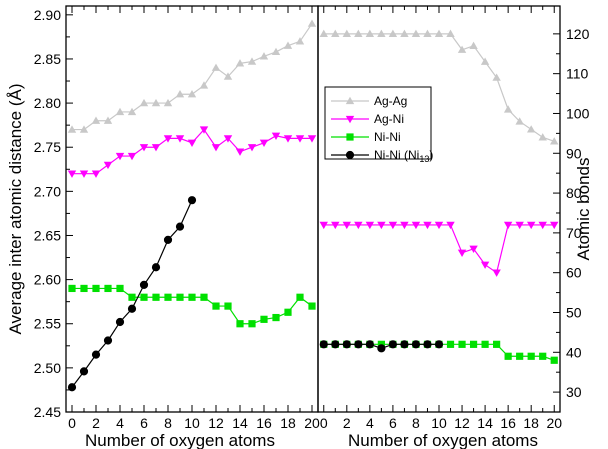  What do you see at coordinates (47, 235) in the screenshot?
I see `y-tick-label: 2.65` at bounding box center [47, 235].